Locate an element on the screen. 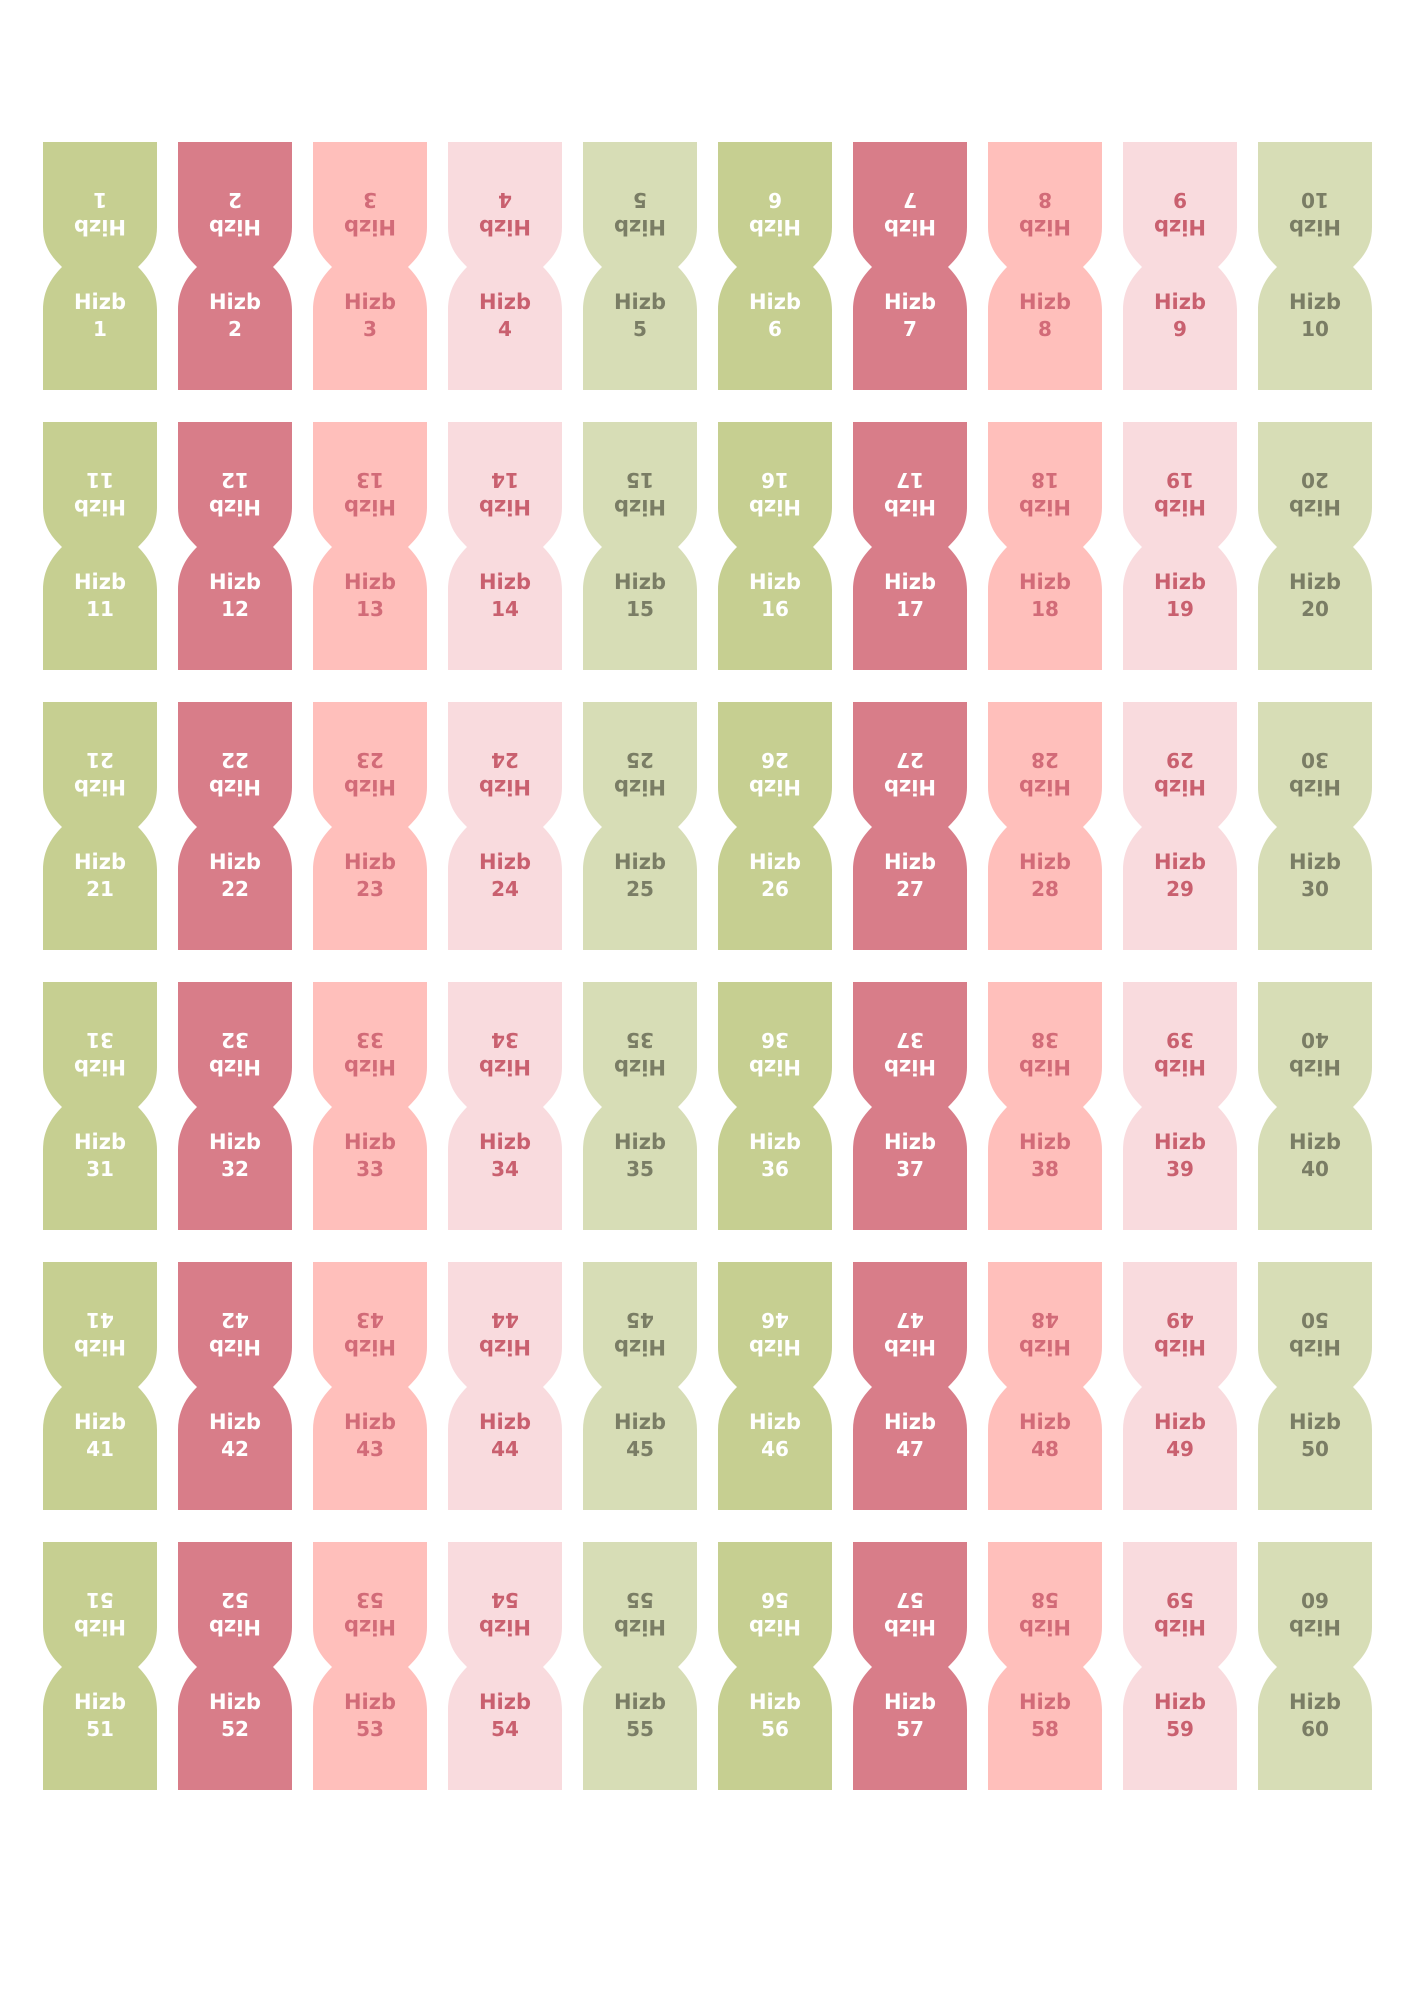 Image resolution: width=1414 pixels, height=2000 pixels. tag-lower-text: Hizb 19 is located at coordinates (1180, 596).